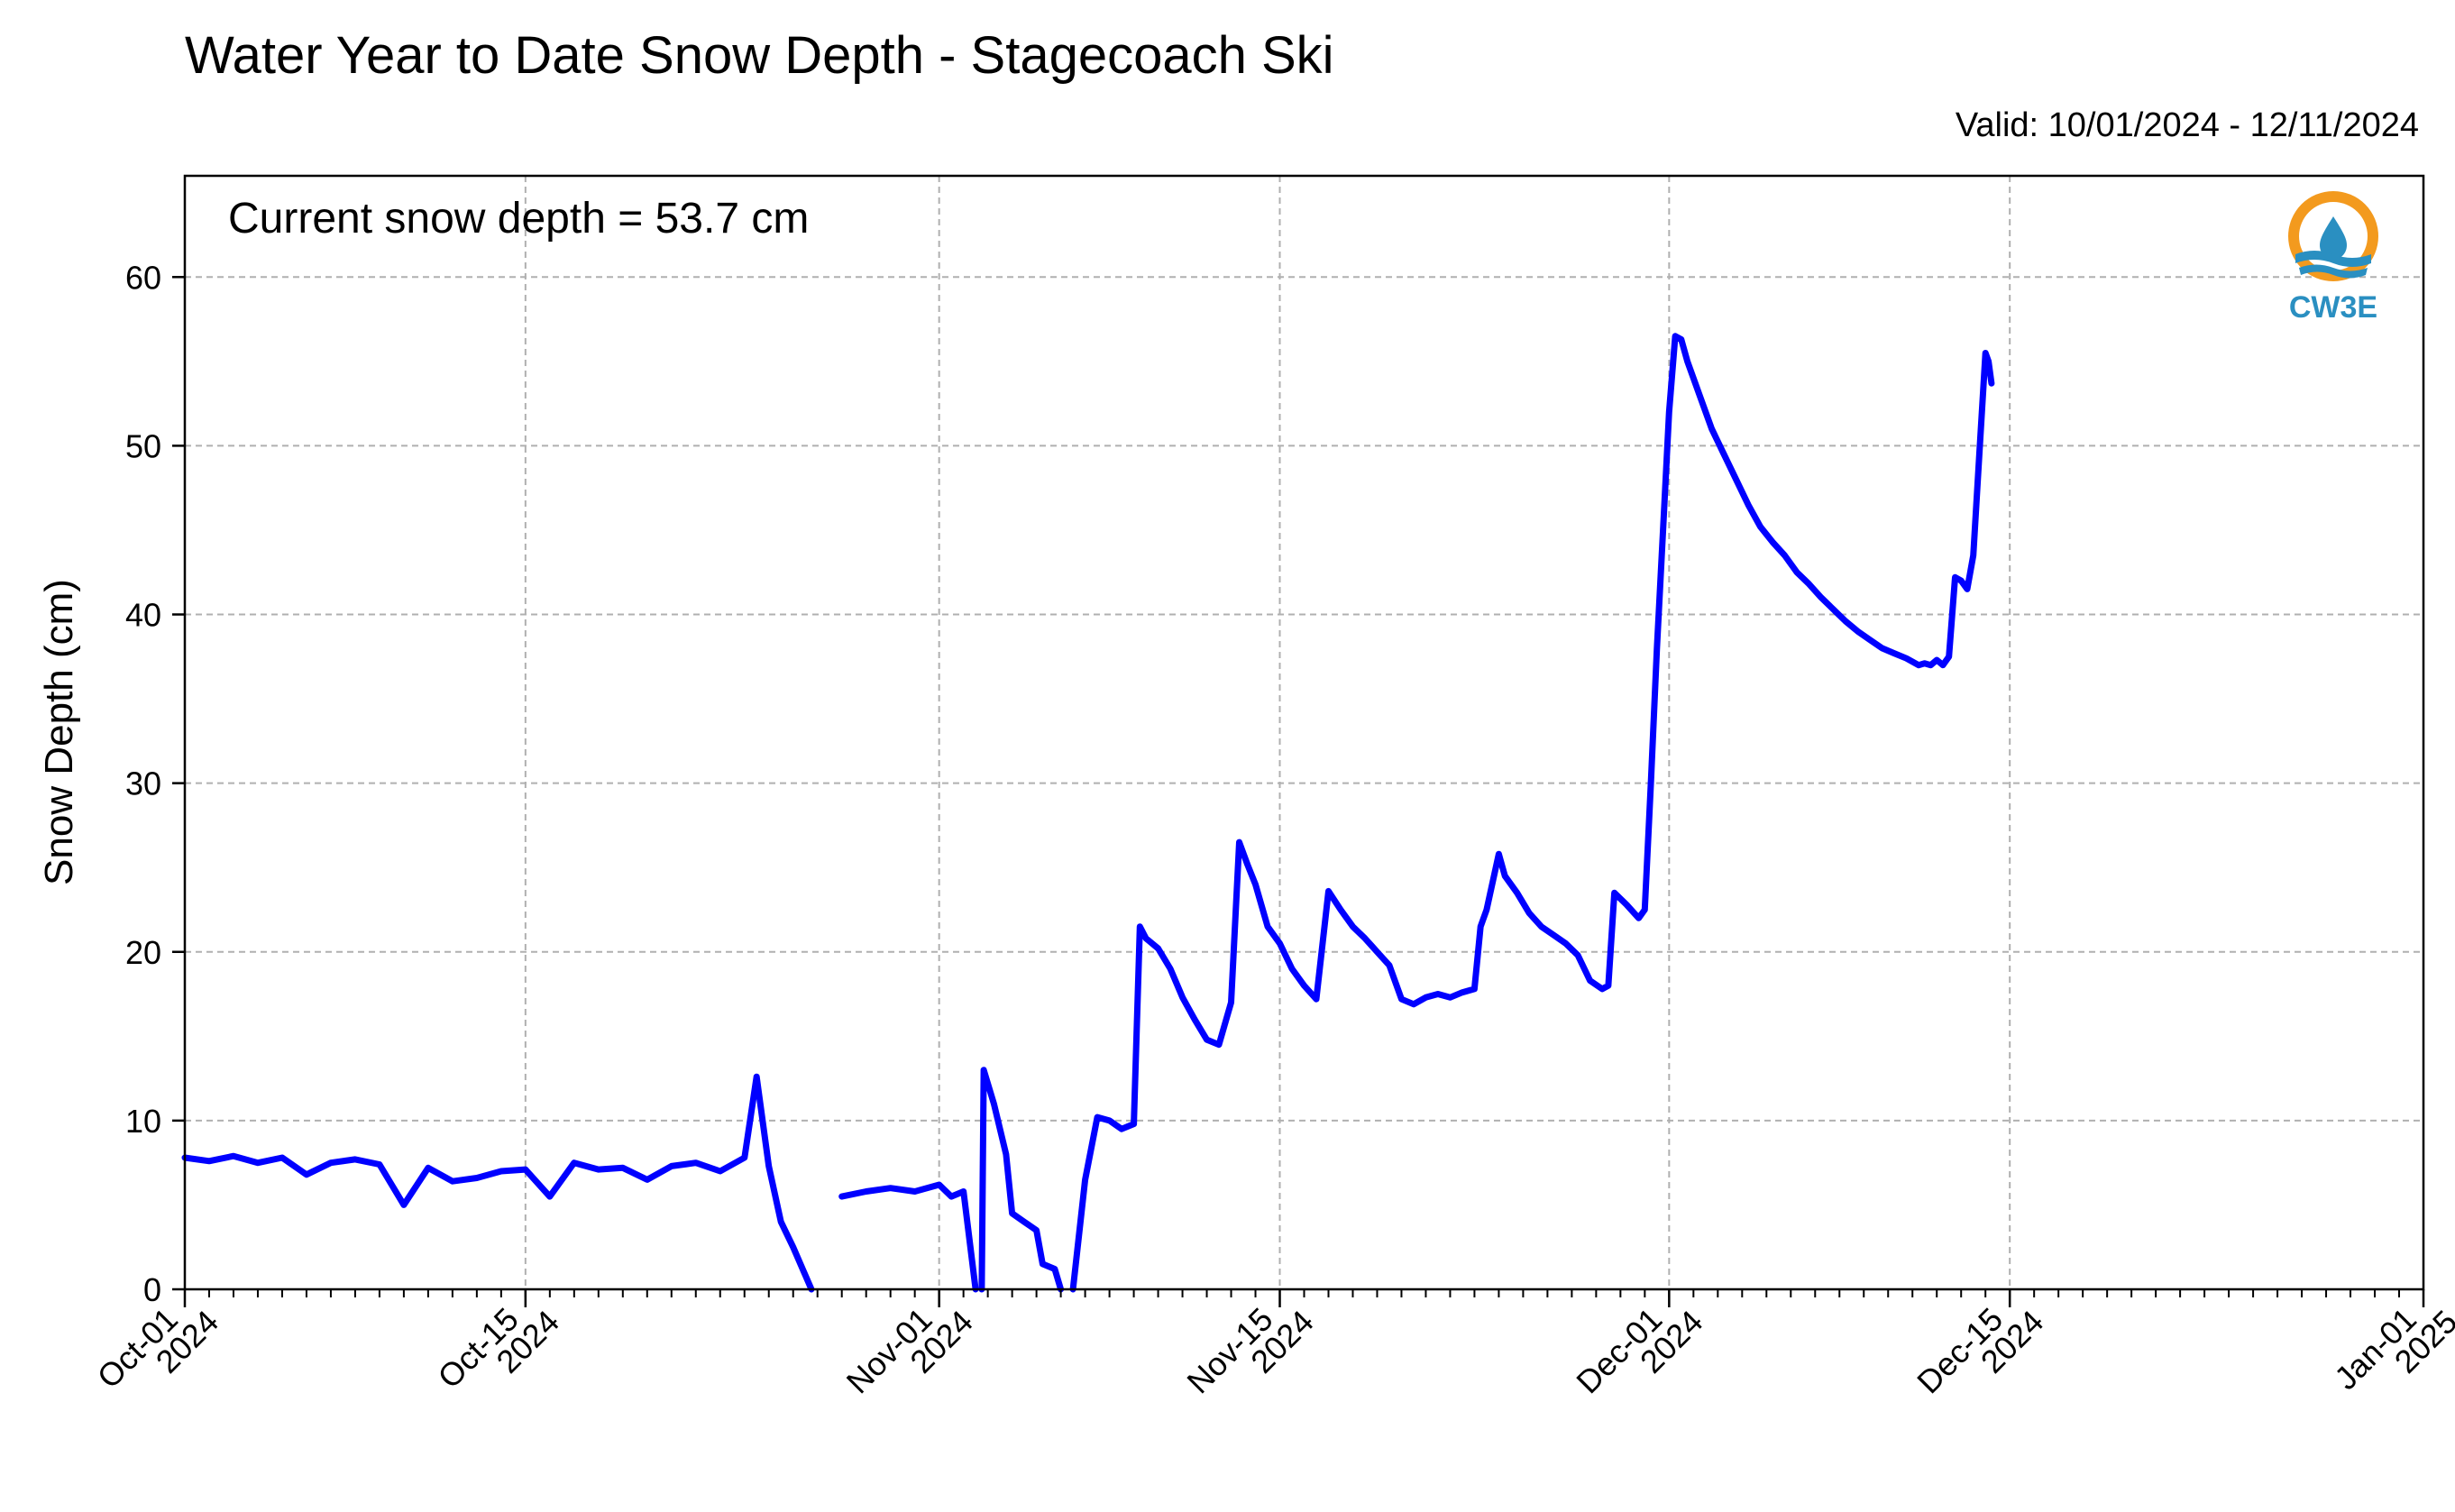 The height and width of the screenshot is (1512, 2455). I want to click on logo-water-drop-icon, so click(2333, 238).